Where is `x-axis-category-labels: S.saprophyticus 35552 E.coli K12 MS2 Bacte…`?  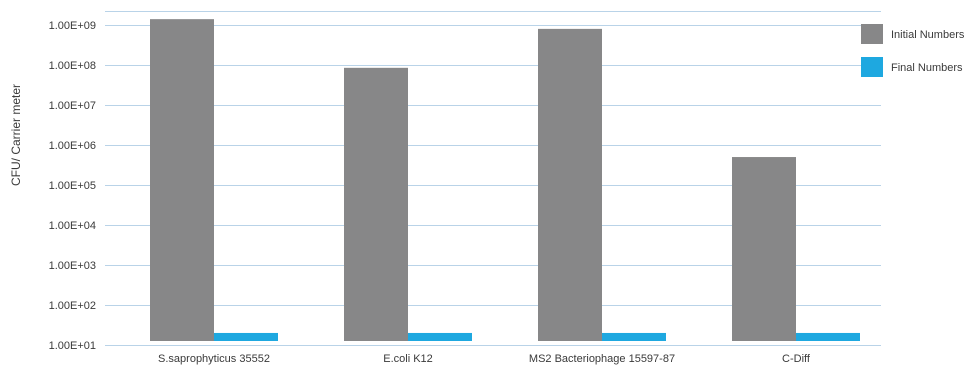
x-axis-category-labels: S.saprophyticus 35552 E.coli K12 MS2 Bacte… is located at coordinates (484, 359).